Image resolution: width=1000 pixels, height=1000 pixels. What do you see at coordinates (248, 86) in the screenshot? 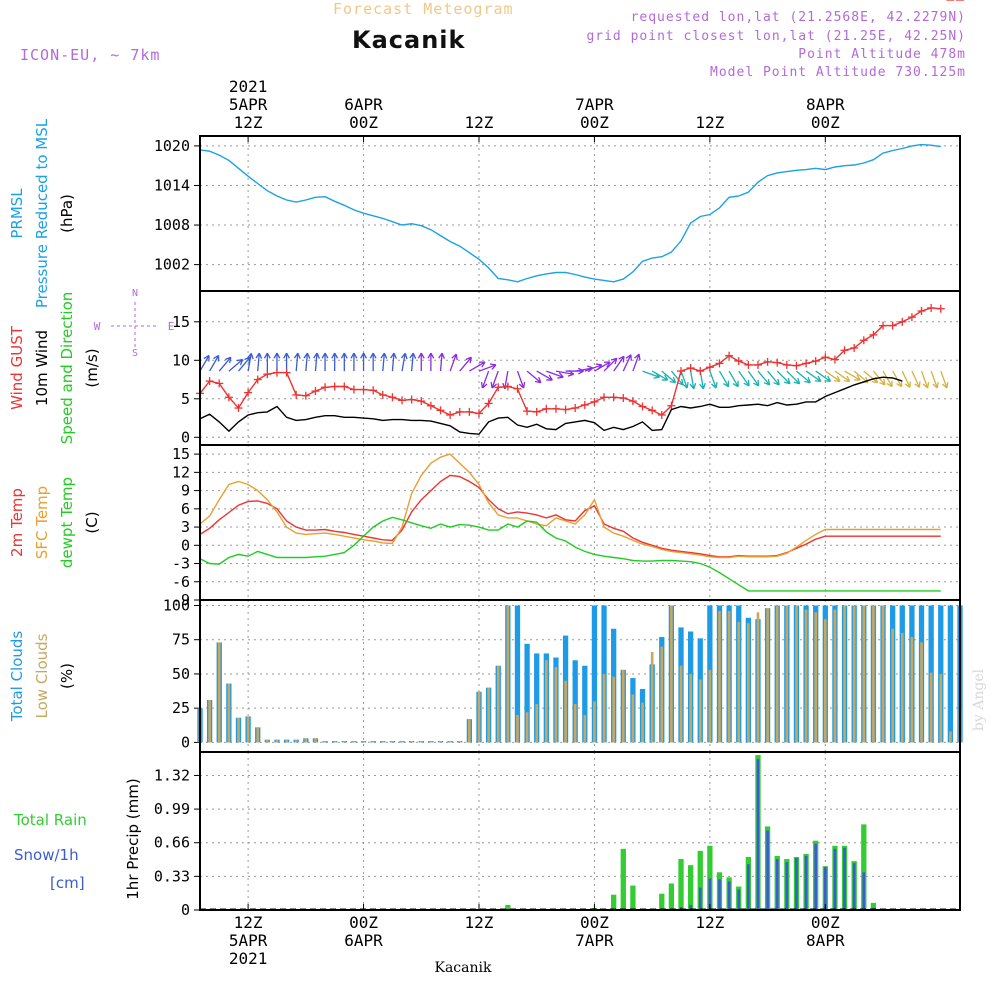
I see `time-label: 2021` at bounding box center [248, 86].